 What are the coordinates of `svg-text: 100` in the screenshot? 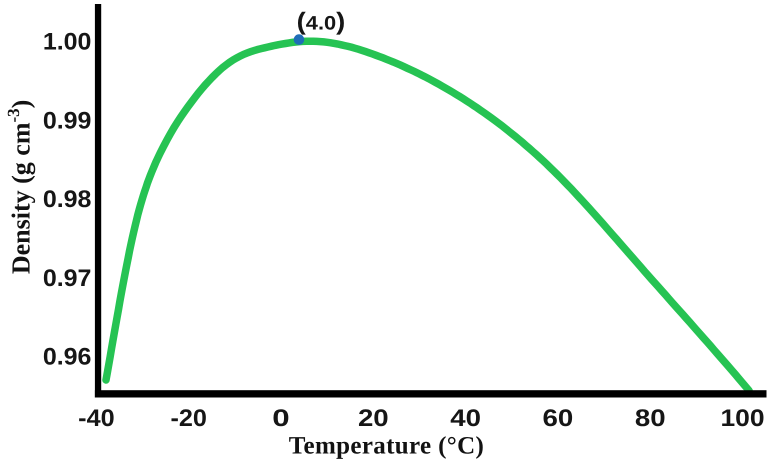 It's located at (742, 418).